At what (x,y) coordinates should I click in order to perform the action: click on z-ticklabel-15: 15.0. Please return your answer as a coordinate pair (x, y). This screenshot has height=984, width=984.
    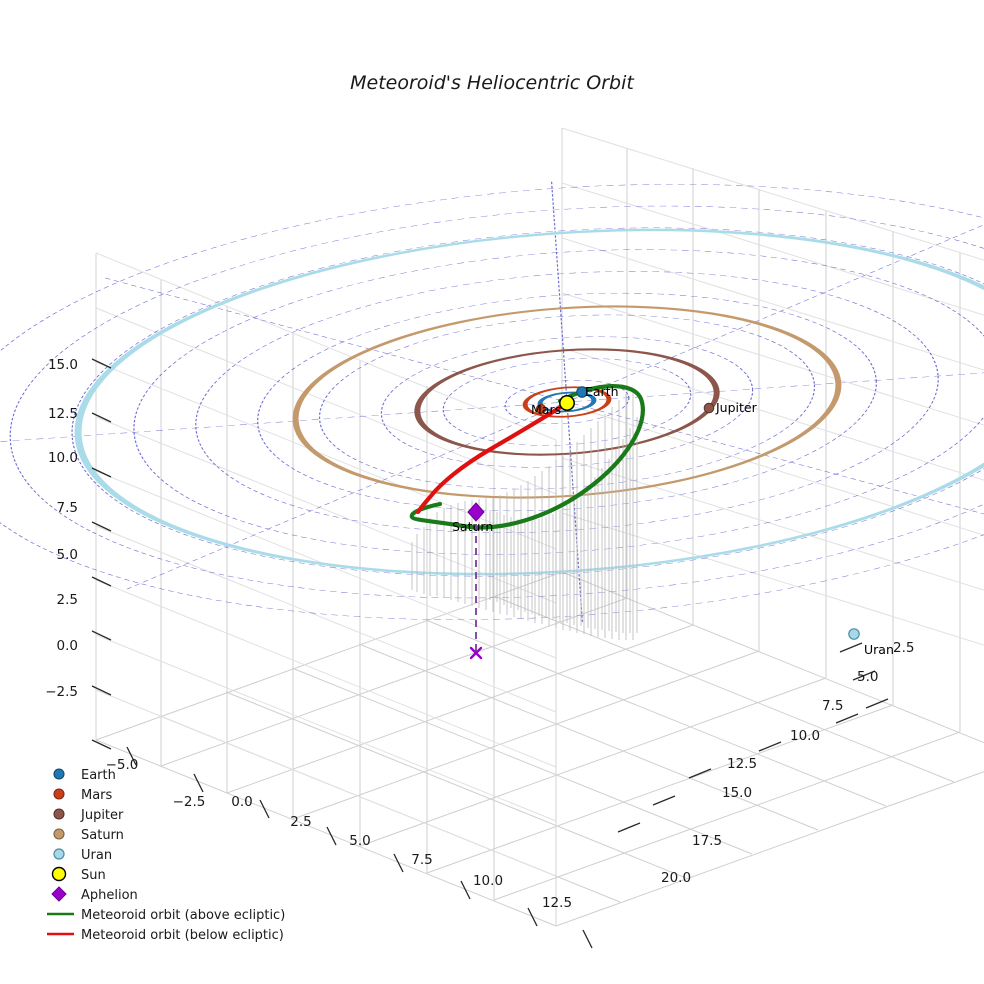
    Looking at the image, I should click on (63, 365).